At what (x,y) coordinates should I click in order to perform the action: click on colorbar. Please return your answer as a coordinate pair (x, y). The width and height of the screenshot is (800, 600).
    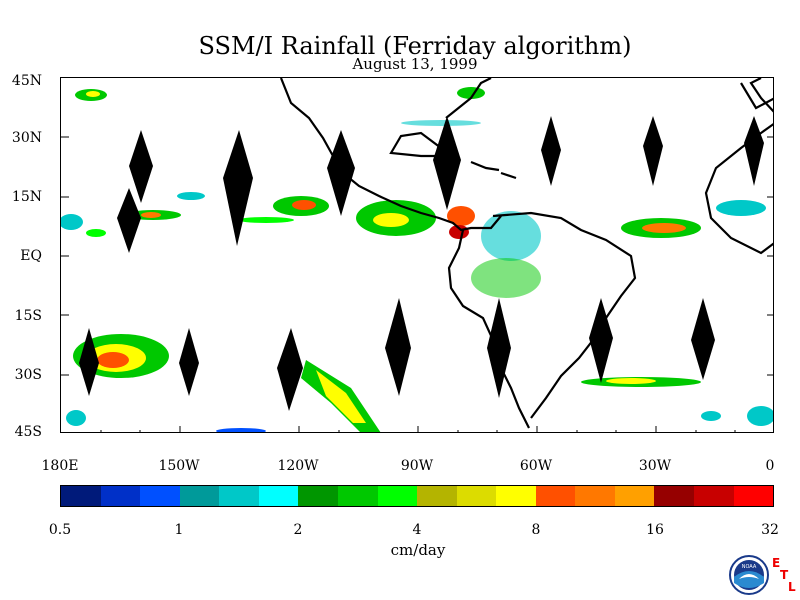
    Looking at the image, I should click on (417, 496).